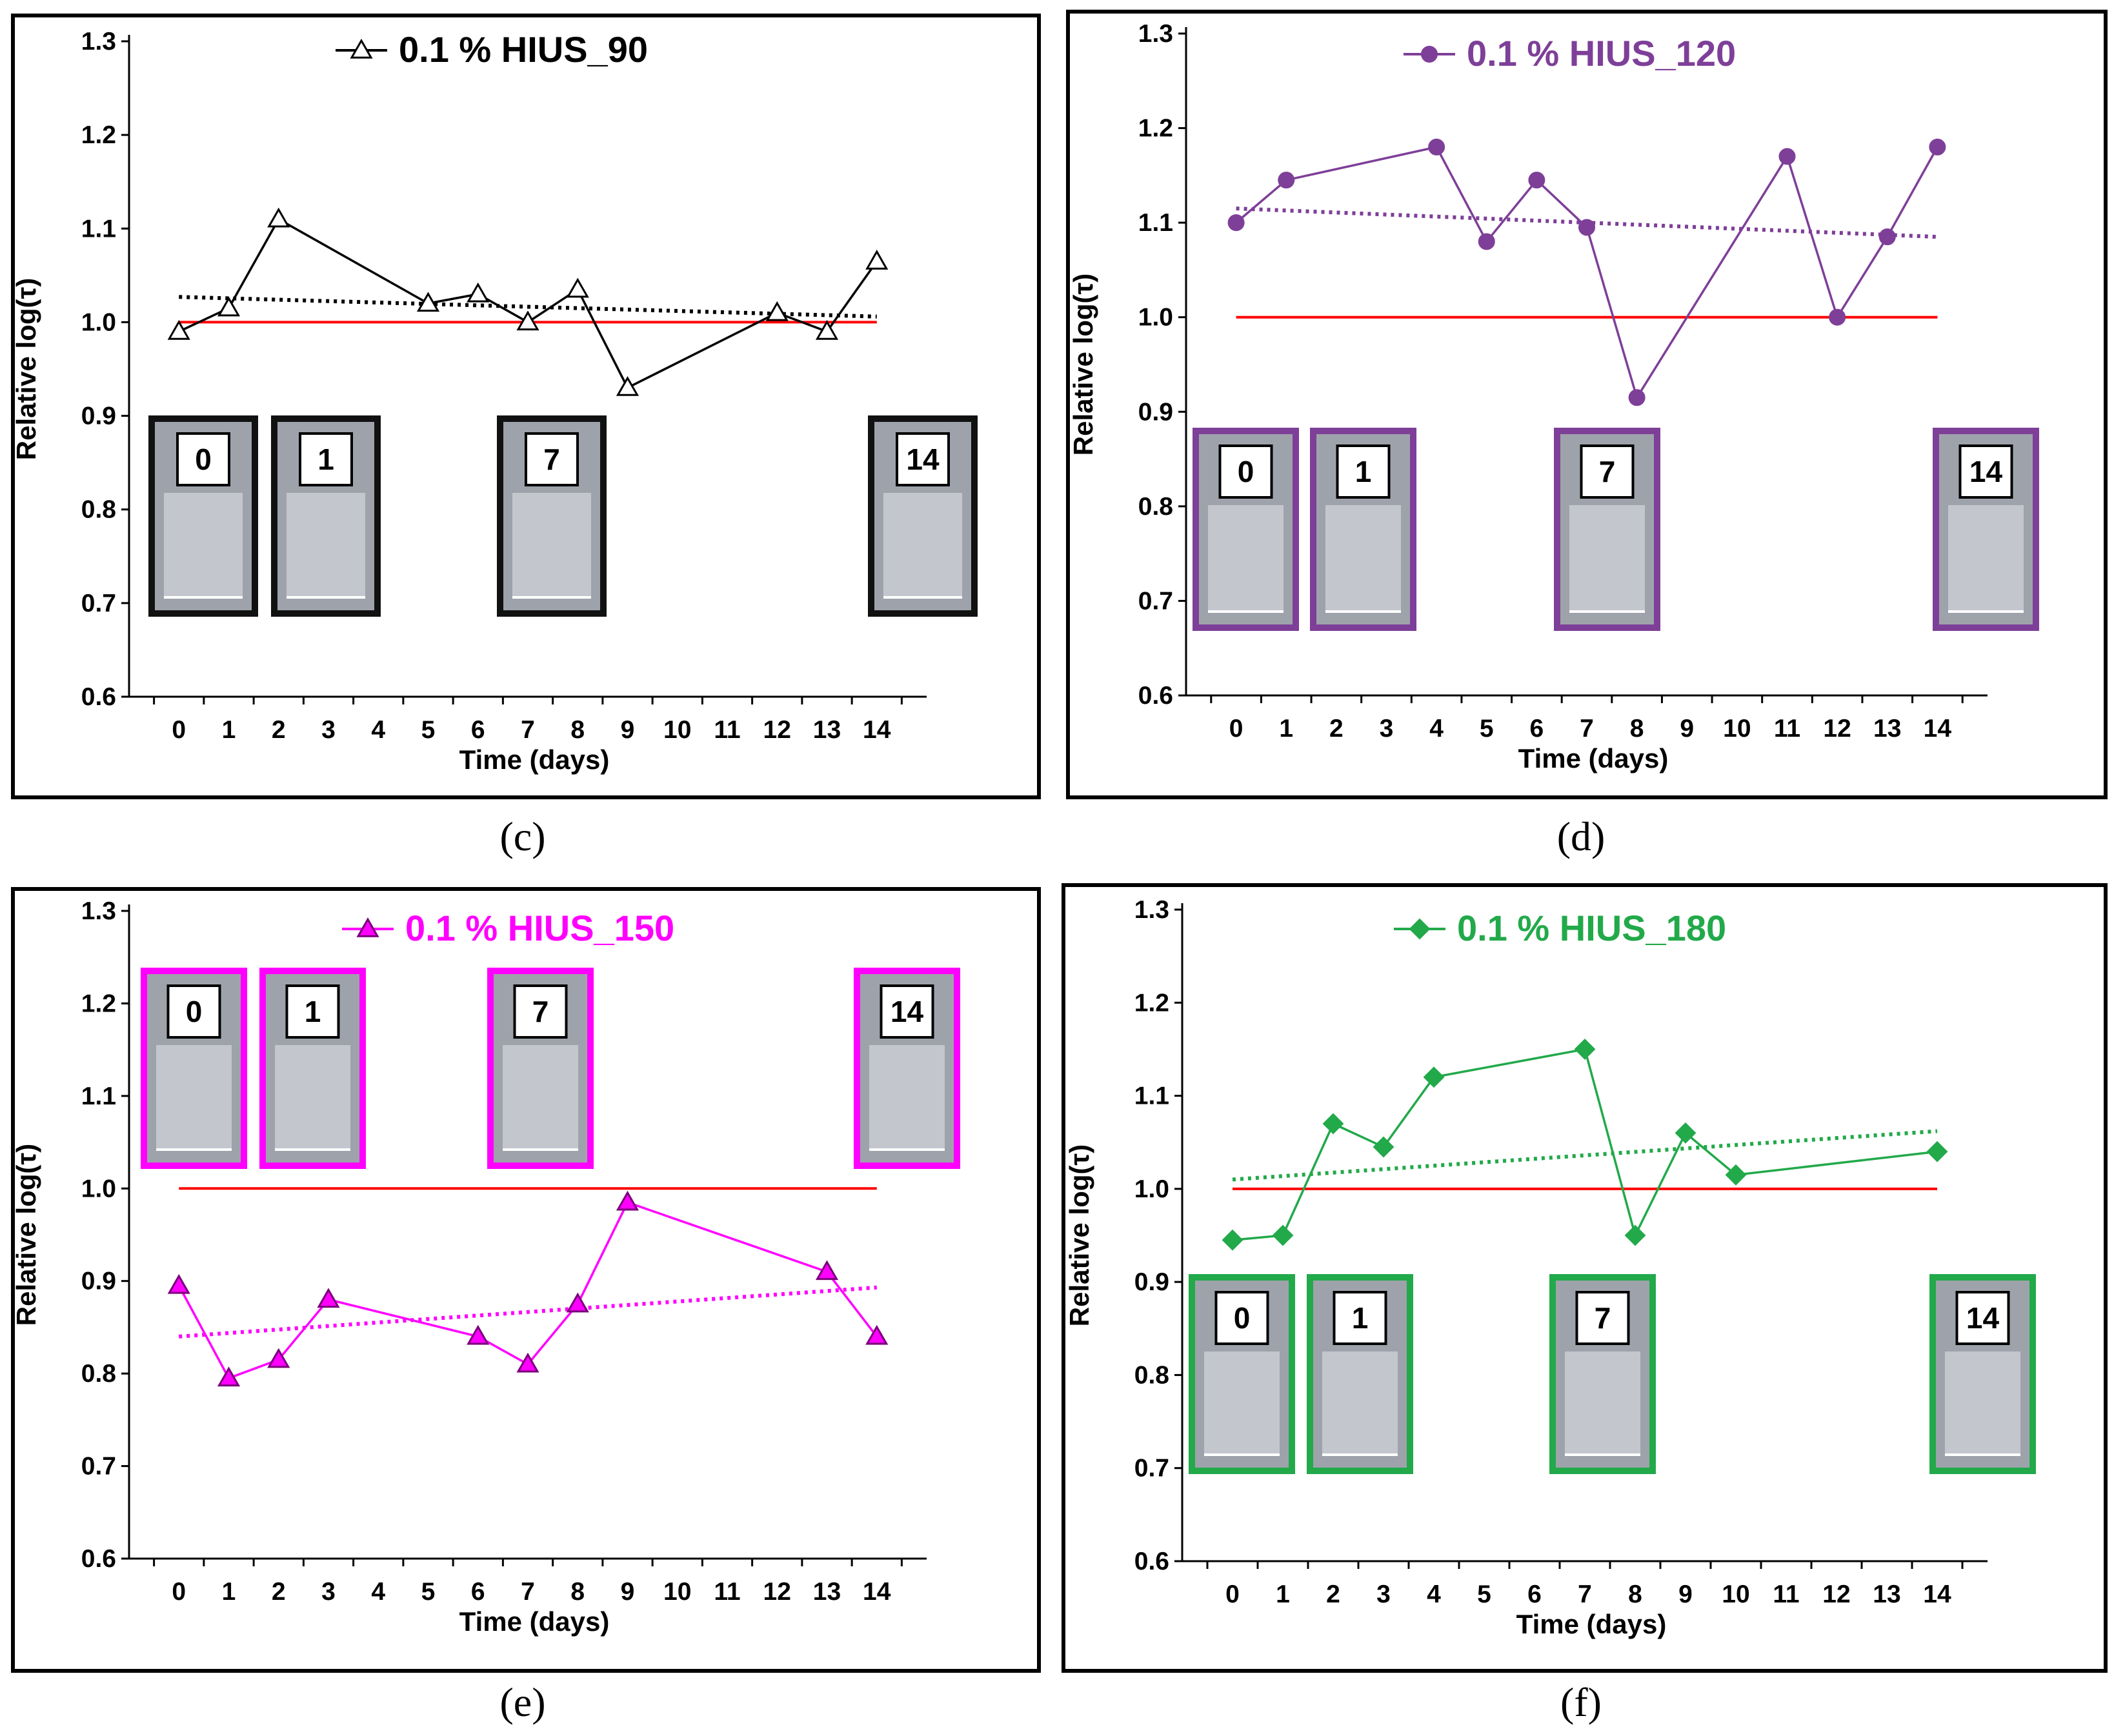  What do you see at coordinates (1155, 601) in the screenshot?
I see `y-tick-label: 0.7` at bounding box center [1155, 601].